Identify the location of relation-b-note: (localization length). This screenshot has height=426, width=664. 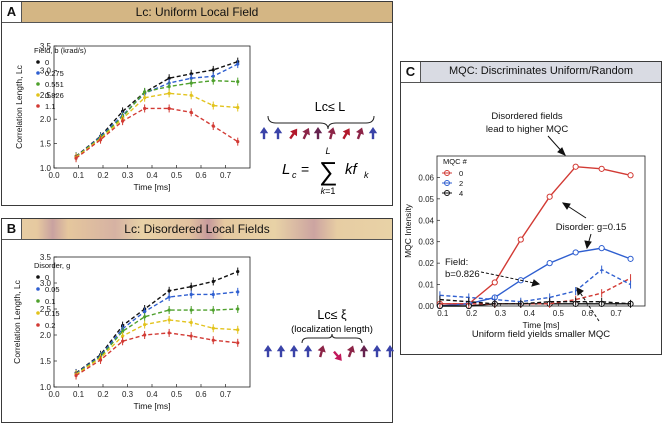
(332, 329).